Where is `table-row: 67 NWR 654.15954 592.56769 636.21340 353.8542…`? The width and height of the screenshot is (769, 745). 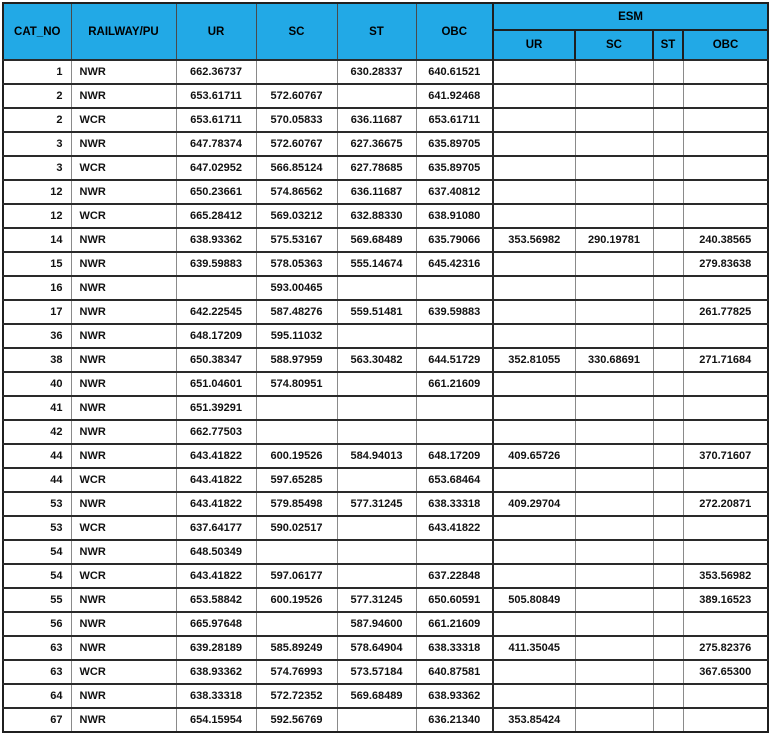 table-row: 67 NWR 654.15954 592.56769 636.21340 353.8542… is located at coordinates (386, 719).